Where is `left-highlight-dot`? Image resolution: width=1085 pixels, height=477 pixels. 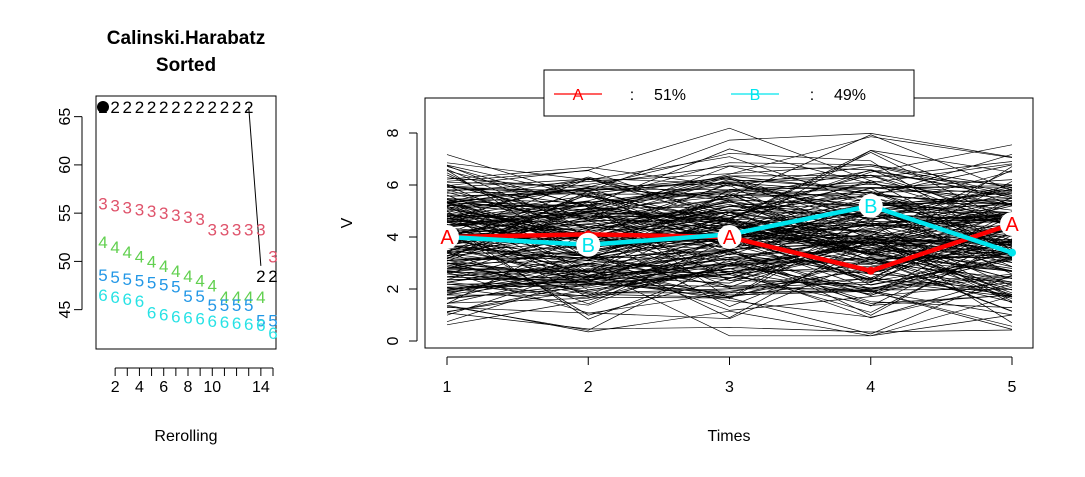
left-highlight-dot is located at coordinates (103, 107).